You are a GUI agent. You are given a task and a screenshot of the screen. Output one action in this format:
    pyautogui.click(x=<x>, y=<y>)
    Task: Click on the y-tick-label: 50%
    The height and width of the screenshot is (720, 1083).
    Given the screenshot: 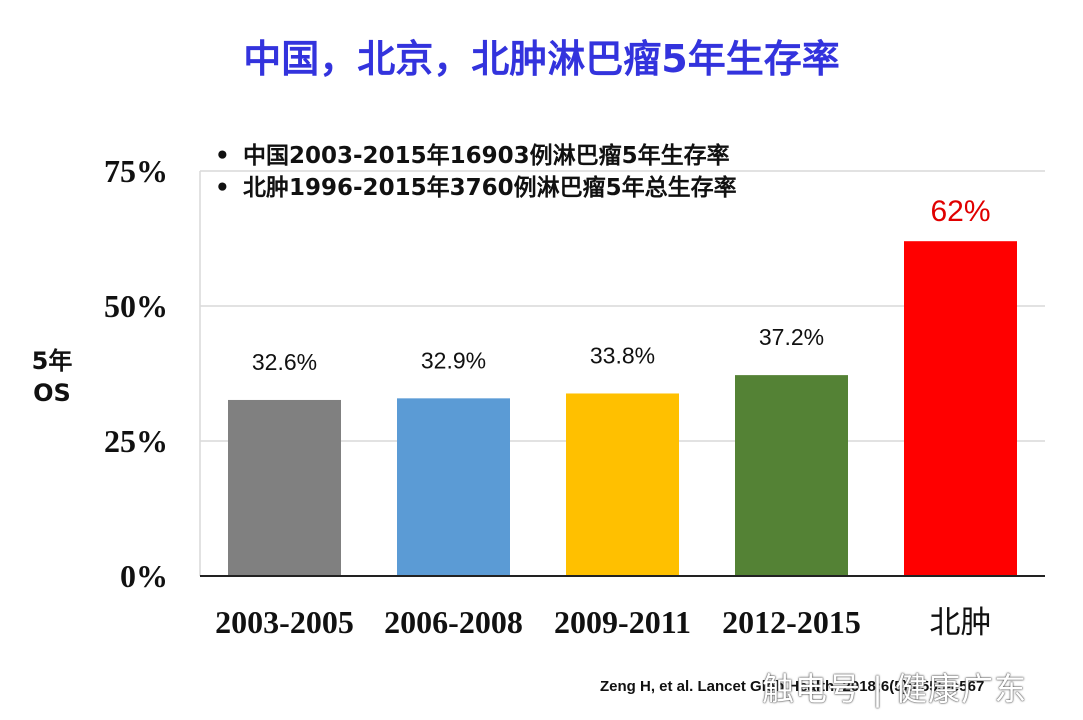 What is the action you would take?
    pyautogui.click(x=136, y=306)
    